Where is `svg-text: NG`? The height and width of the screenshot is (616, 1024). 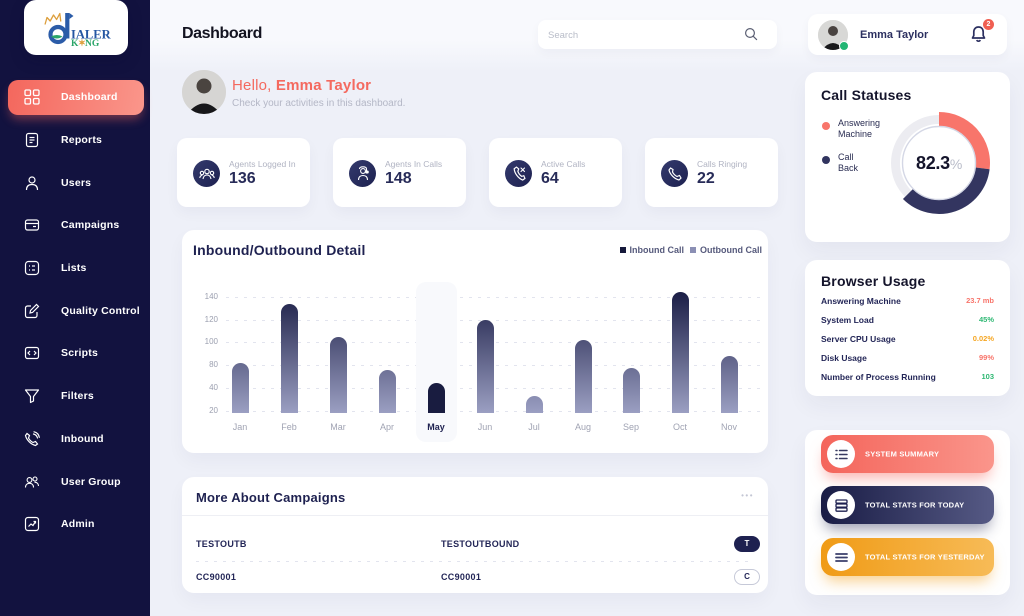
svg-text: NG is located at coordinates (92, 44).